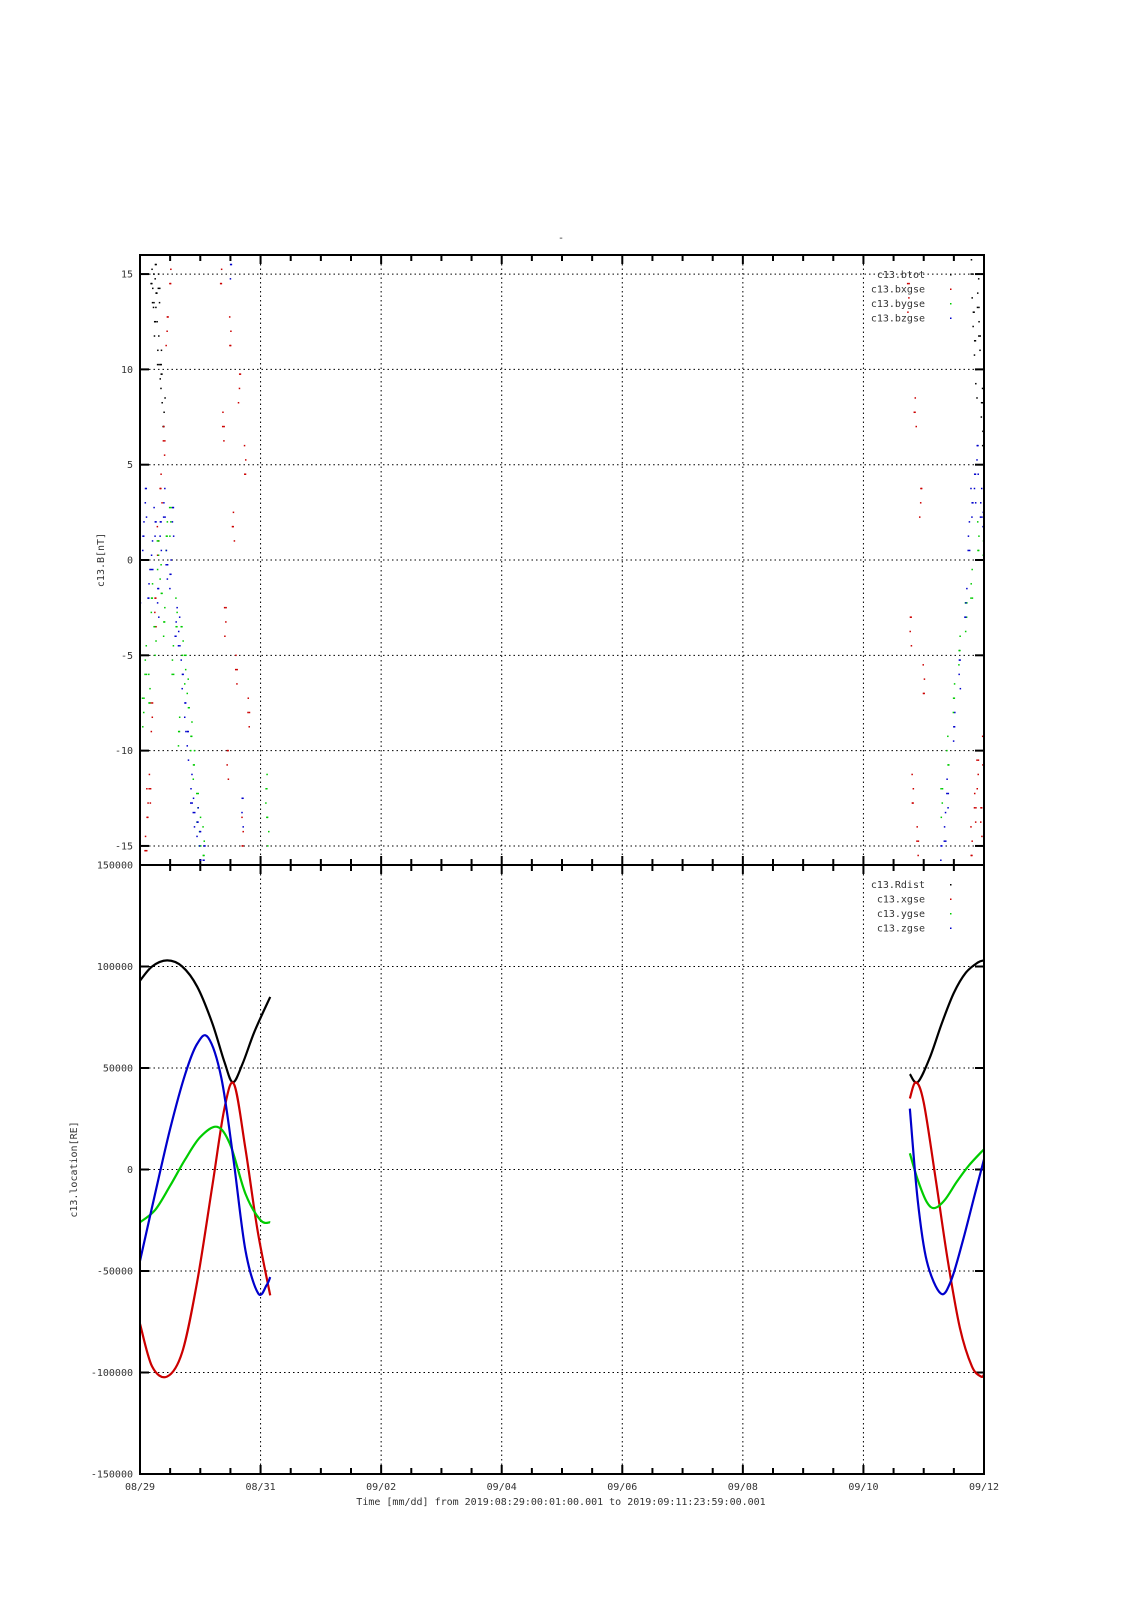 This screenshot has width=1131, height=1600. What do you see at coordinates (562, 1230) in the screenshot?
I see `series-c13-xgse` at bounding box center [562, 1230].